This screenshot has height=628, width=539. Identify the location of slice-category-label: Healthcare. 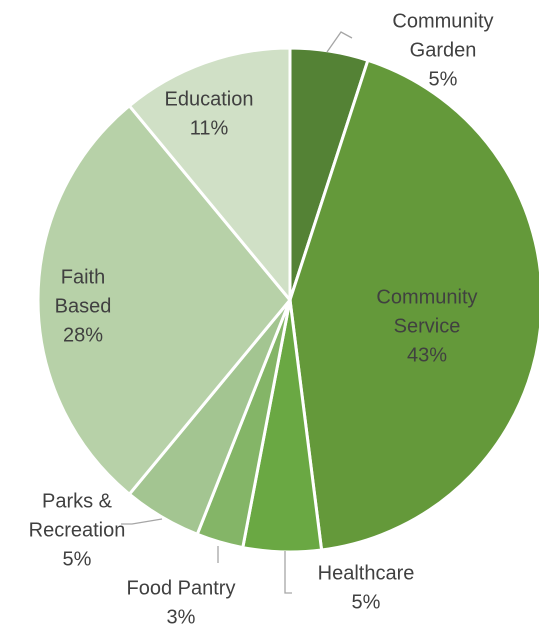
(366, 573).